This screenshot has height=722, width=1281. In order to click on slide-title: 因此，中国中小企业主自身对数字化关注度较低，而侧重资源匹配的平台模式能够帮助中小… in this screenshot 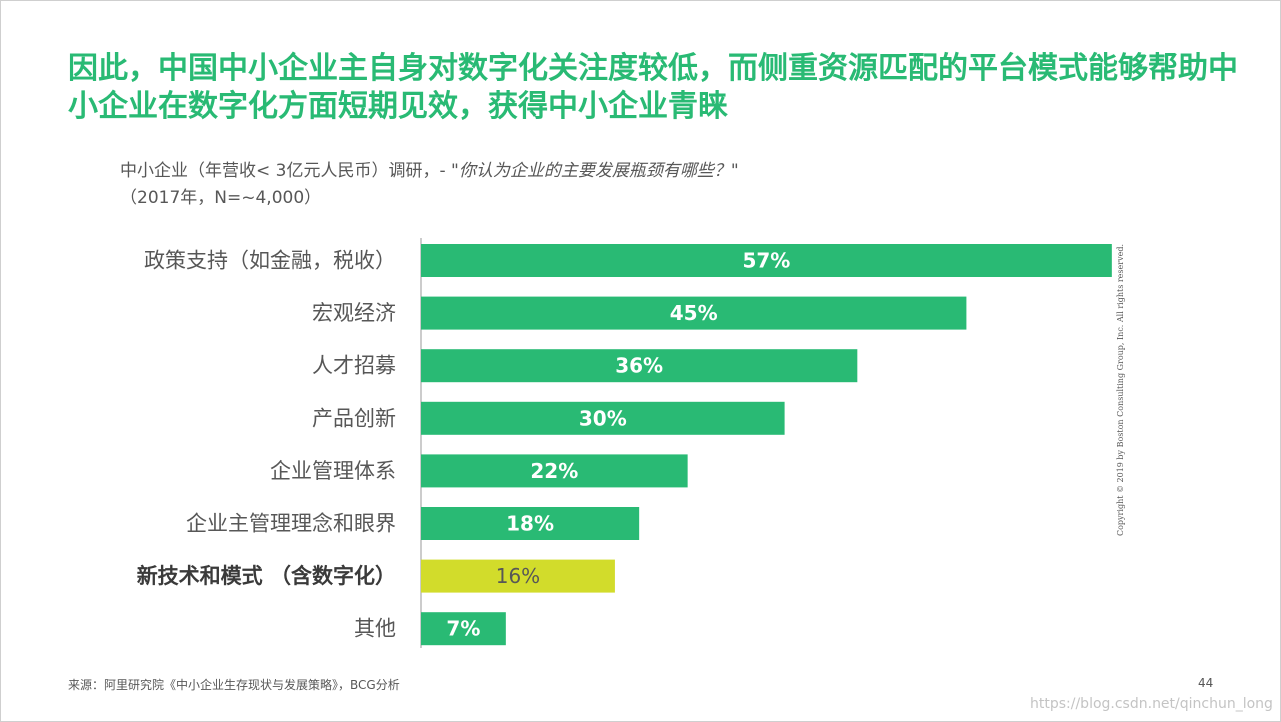, I will do `click(653, 87)`.